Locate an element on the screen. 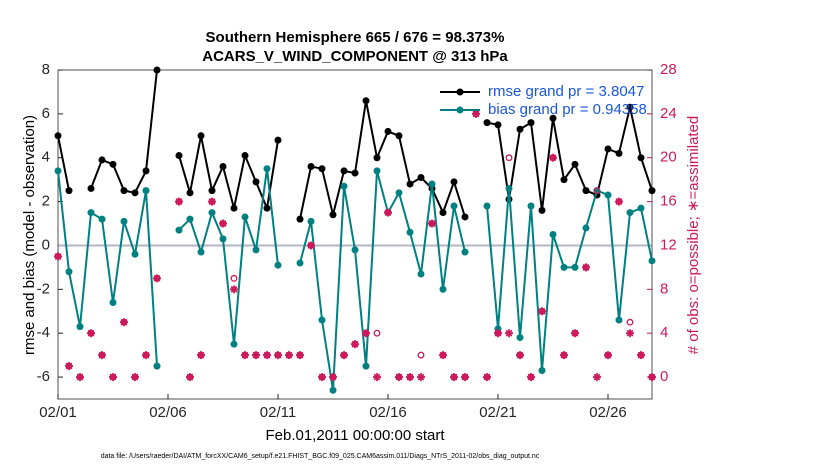 This screenshot has height=470, width=830. x-tick-label: 02/16 is located at coordinates (388, 412).